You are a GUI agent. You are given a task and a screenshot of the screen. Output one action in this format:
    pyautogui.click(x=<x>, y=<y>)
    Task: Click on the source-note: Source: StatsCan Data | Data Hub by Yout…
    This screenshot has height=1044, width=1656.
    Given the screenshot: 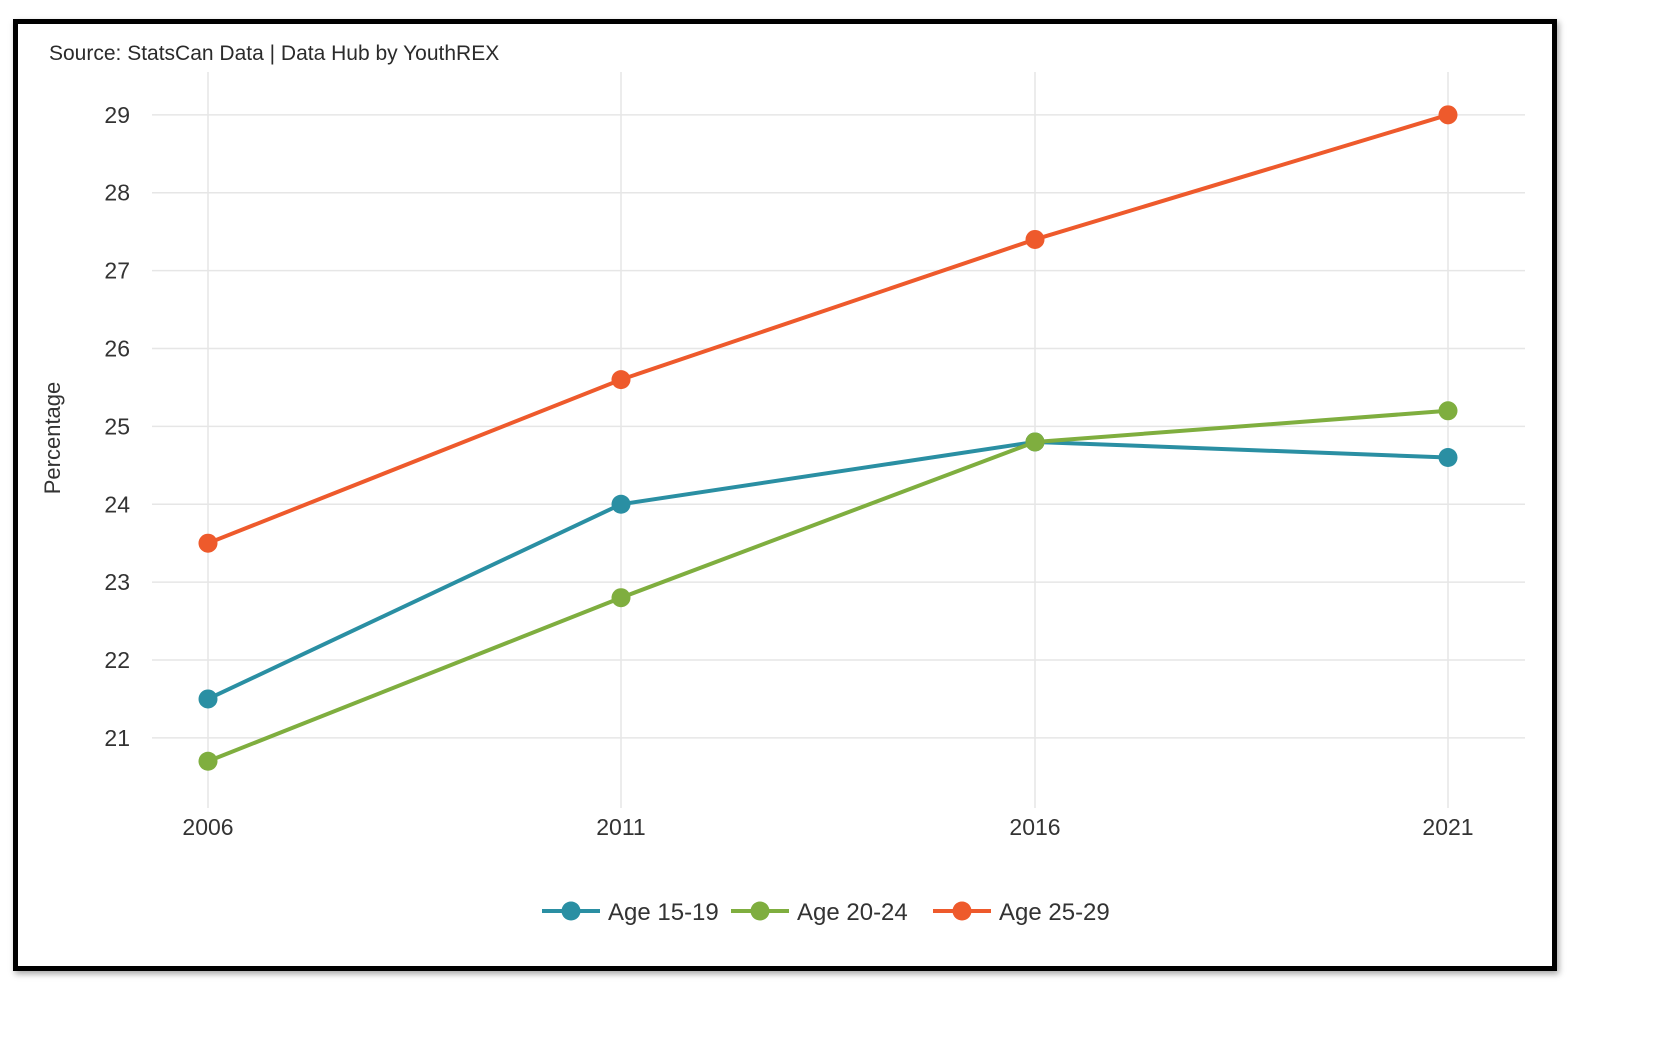 What is the action you would take?
    pyautogui.click(x=274, y=53)
    